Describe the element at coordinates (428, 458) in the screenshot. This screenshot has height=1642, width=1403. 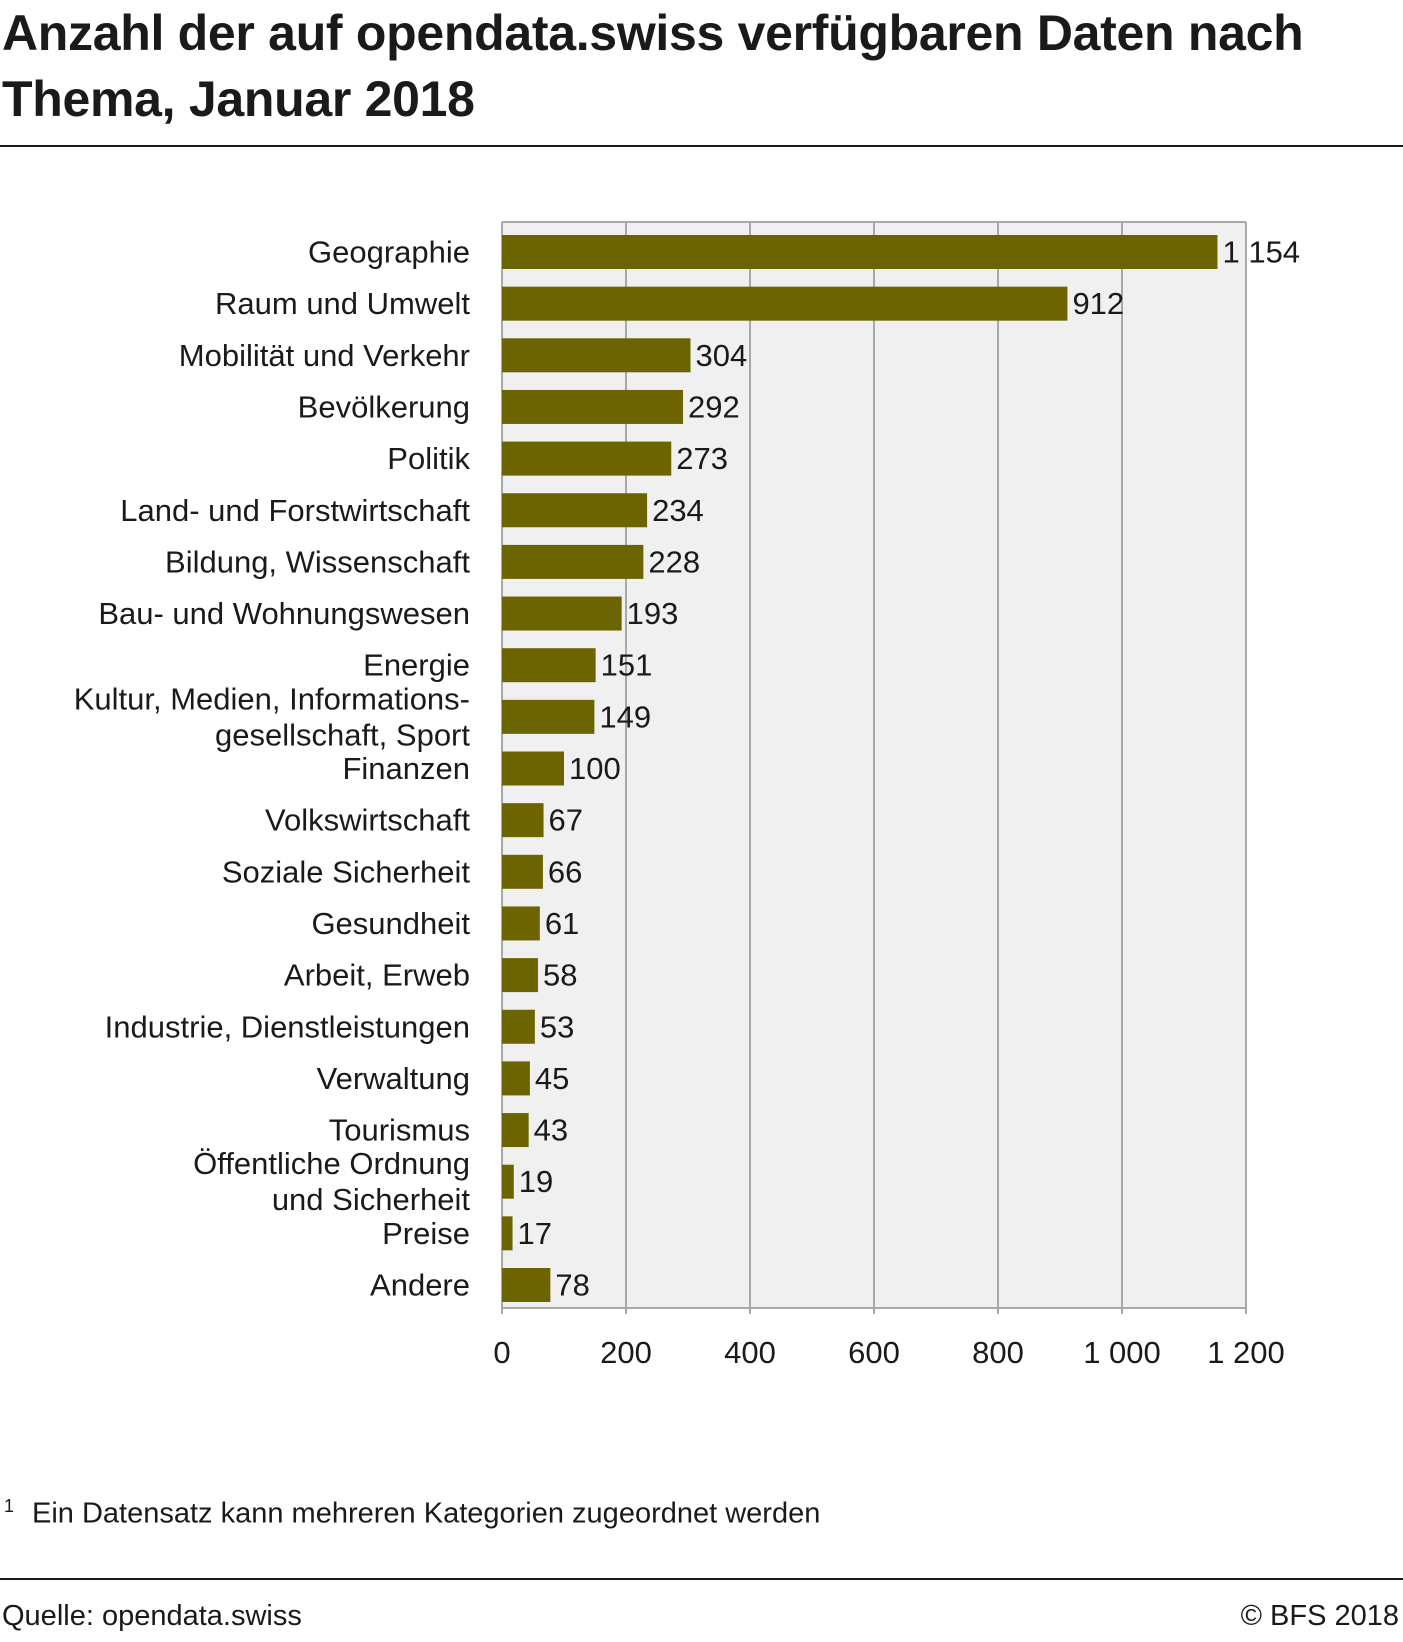
I see `category-label-4-0: Politik` at that location.